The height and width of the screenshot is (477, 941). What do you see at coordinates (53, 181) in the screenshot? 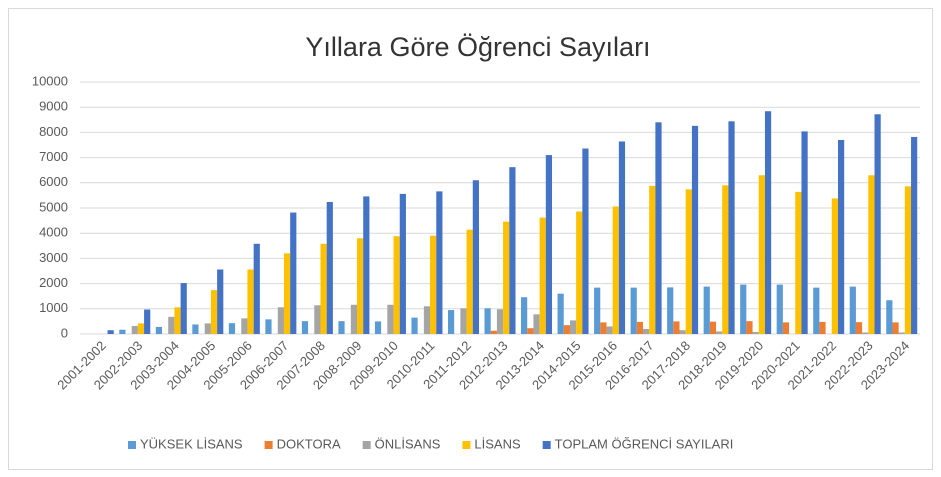
I see `y-tick-label: 6000` at bounding box center [53, 181].